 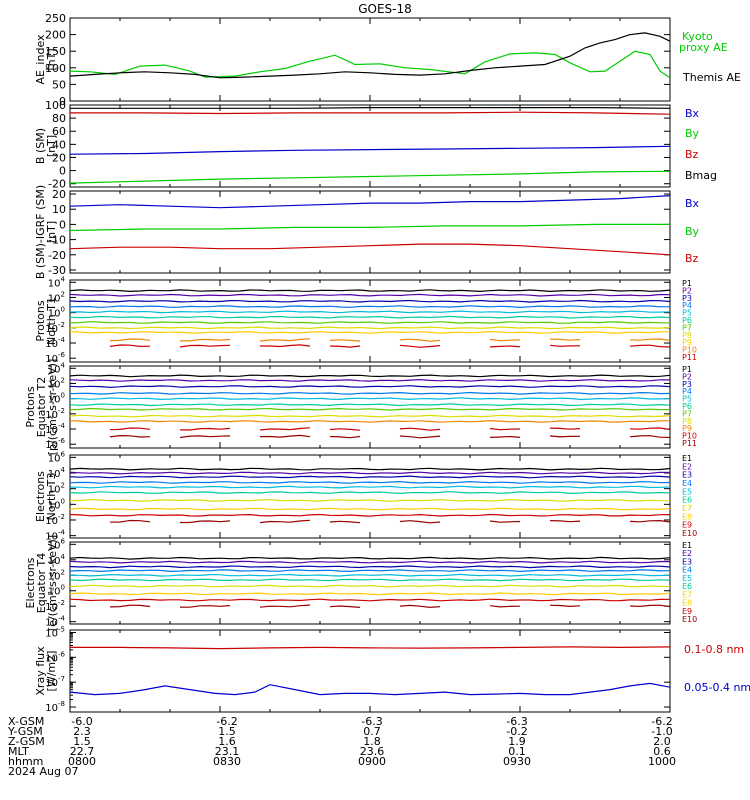 What do you see at coordinates (687, 320) in the screenshot?
I see `legend-entry: P6` at bounding box center [687, 320].